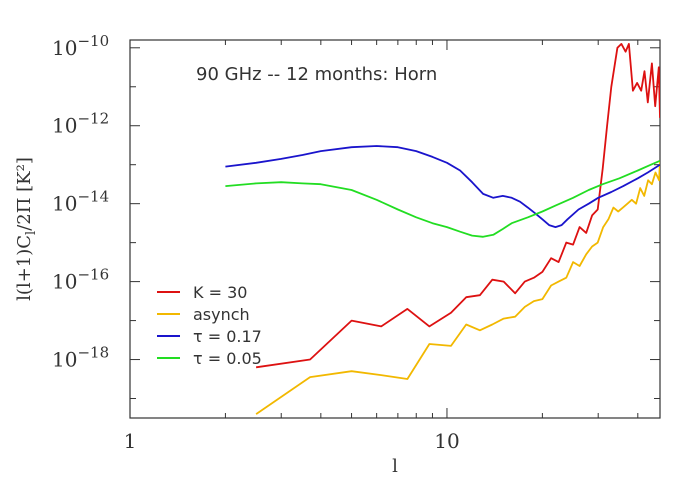 The width and height of the screenshot is (700, 500). What do you see at coordinates (227, 358) in the screenshot?
I see `legend-label: τ = 0.05` at bounding box center [227, 358].